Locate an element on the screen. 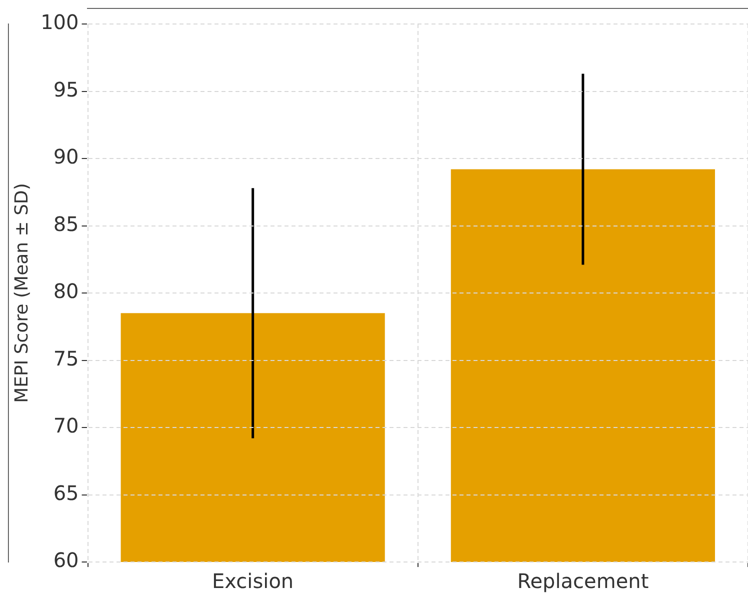 The image size is (748, 598). y-tick-label: 95 is located at coordinates (66, 89).